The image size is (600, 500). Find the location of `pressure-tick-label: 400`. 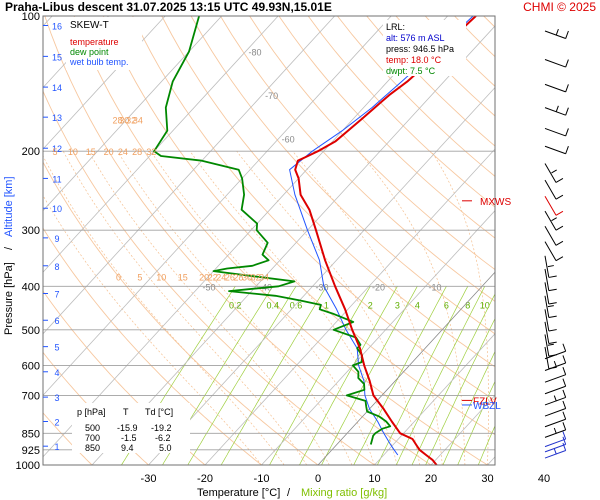

pressure-tick-label: 400 is located at coordinates (31, 287).